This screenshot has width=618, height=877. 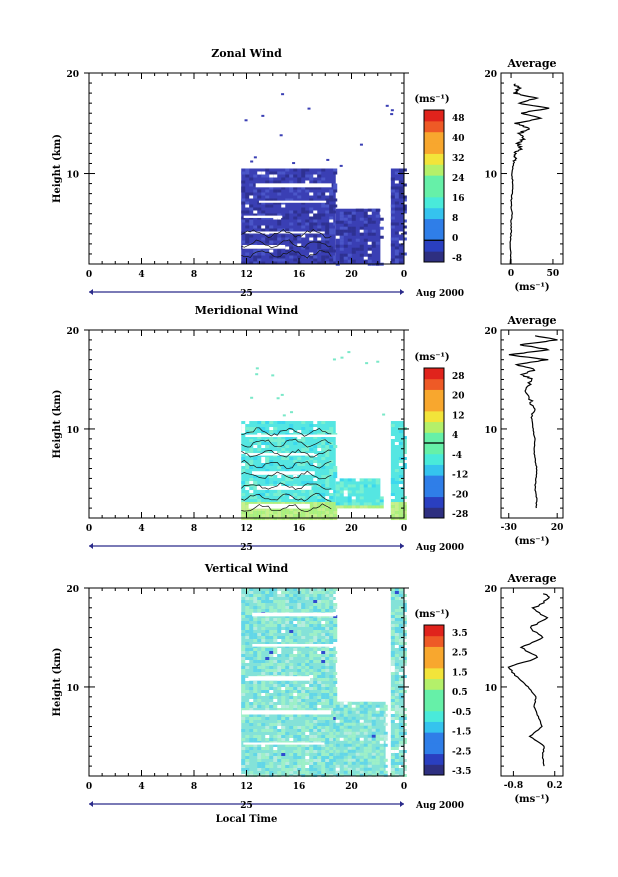 I want to click on colorbar-tick-label: 1.5, so click(x=460, y=673).